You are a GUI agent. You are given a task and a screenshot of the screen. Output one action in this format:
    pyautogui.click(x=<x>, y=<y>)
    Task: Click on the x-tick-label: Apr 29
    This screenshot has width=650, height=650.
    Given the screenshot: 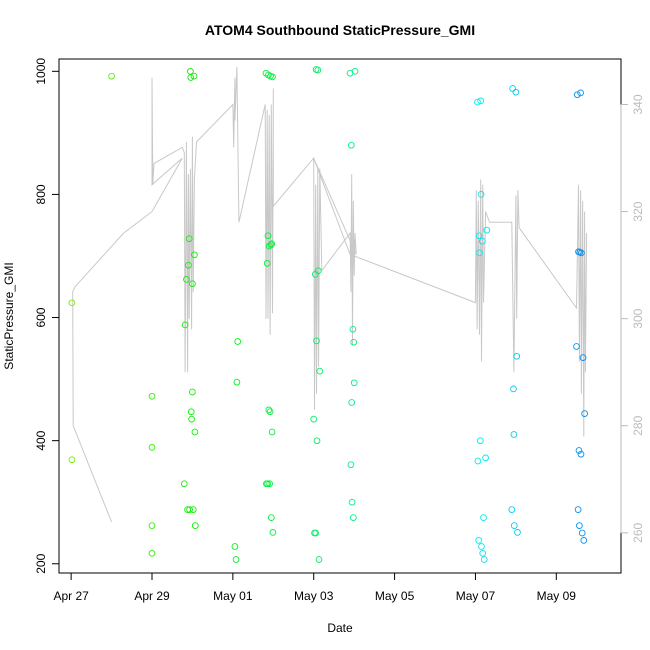 What is the action you would take?
    pyautogui.click(x=152, y=596)
    